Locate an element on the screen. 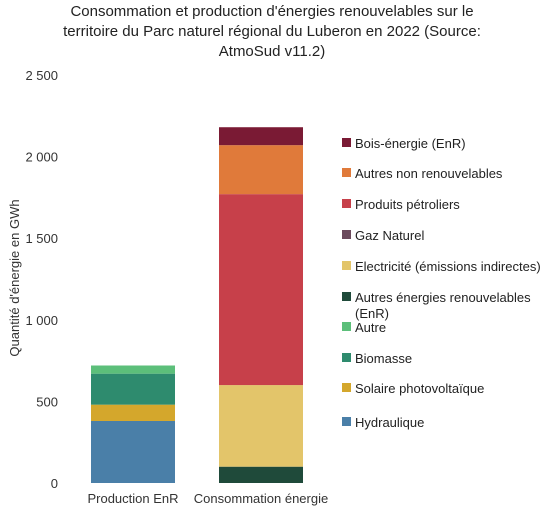  legend-label: Autre is located at coordinates (370, 327).